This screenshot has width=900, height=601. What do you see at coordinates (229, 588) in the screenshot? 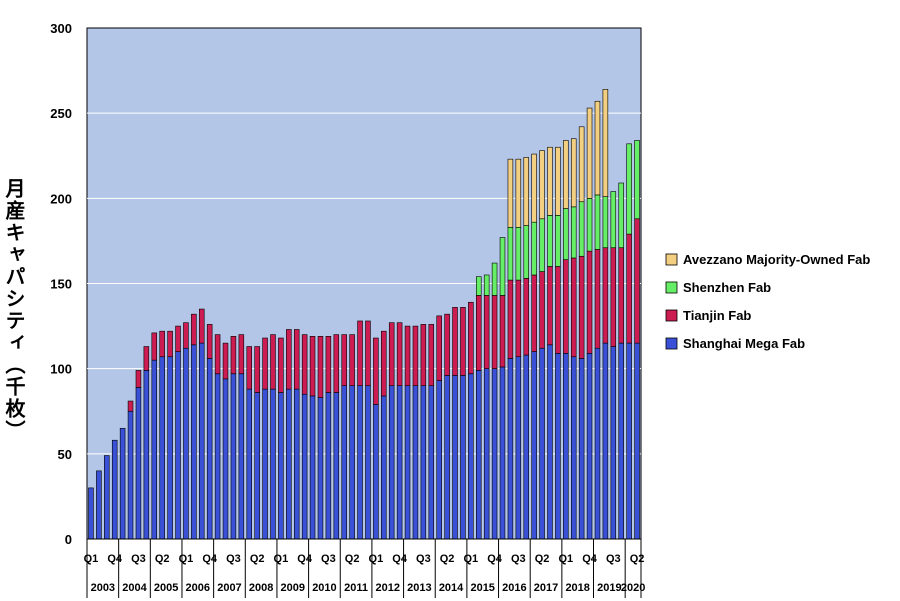
I see `year-tick-label: 2007` at bounding box center [229, 588].